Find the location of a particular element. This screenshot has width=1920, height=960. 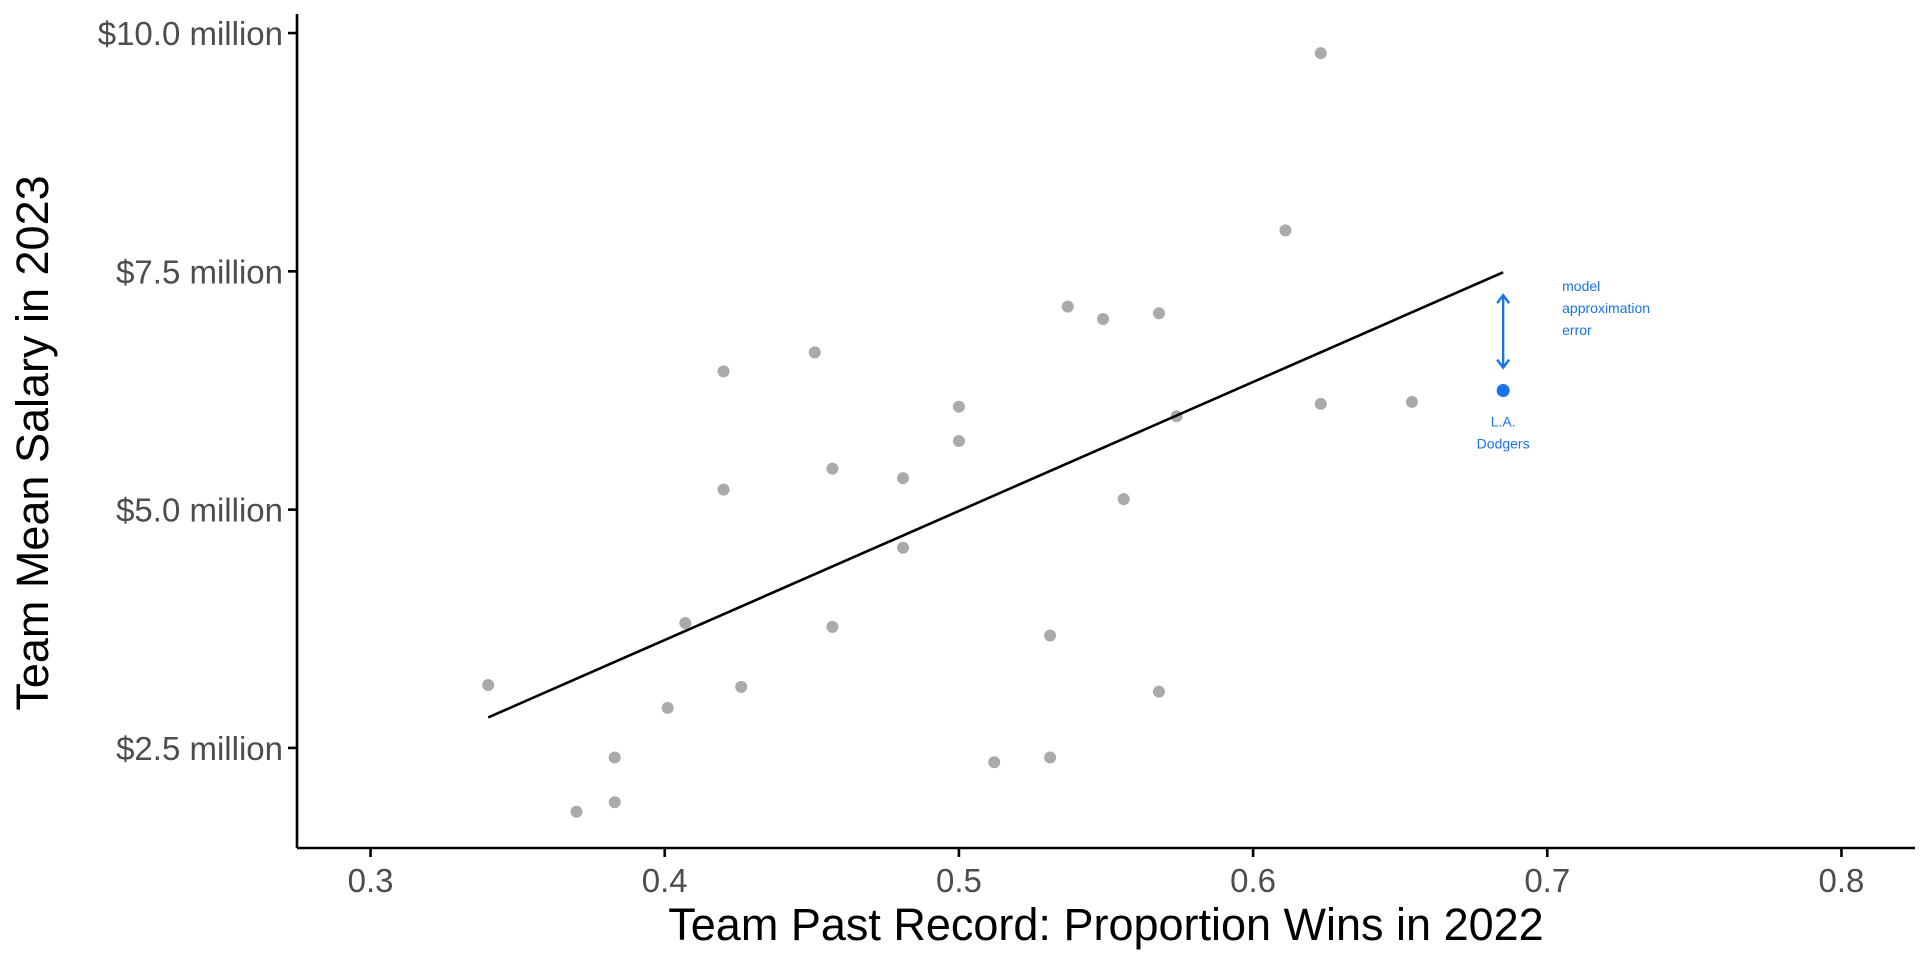

x-tick-label: 0.8 is located at coordinates (1842, 880).